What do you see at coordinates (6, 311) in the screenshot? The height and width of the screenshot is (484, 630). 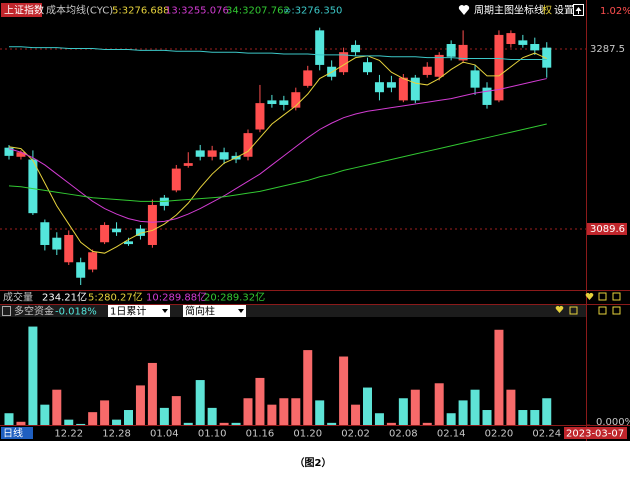 I see `help-icon` at bounding box center [6, 311].